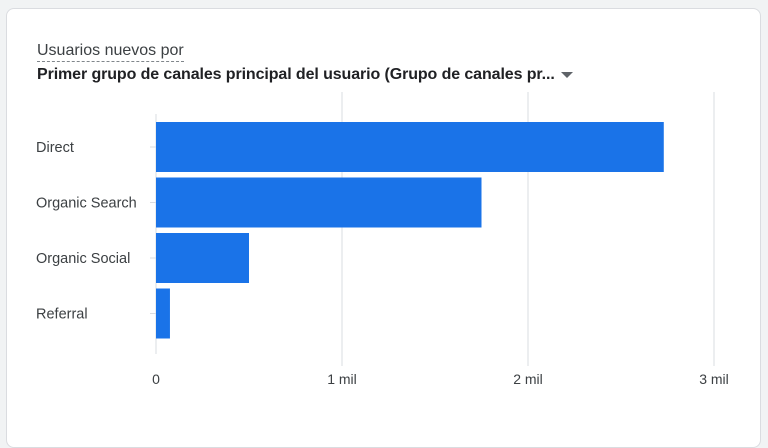 This screenshot has width=768, height=448. Describe the element at coordinates (83, 259) in the screenshot. I see `category-label: Organic Social` at that location.